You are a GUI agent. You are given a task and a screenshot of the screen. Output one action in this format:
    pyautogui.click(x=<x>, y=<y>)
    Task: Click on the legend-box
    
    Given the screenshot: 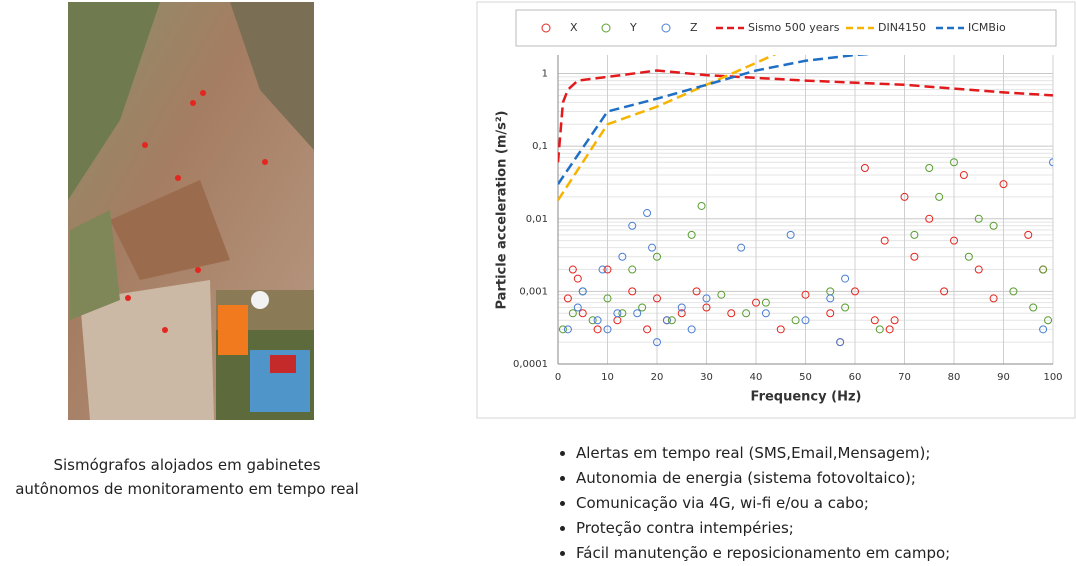 What is the action you would take?
    pyautogui.click(x=786, y=28)
    